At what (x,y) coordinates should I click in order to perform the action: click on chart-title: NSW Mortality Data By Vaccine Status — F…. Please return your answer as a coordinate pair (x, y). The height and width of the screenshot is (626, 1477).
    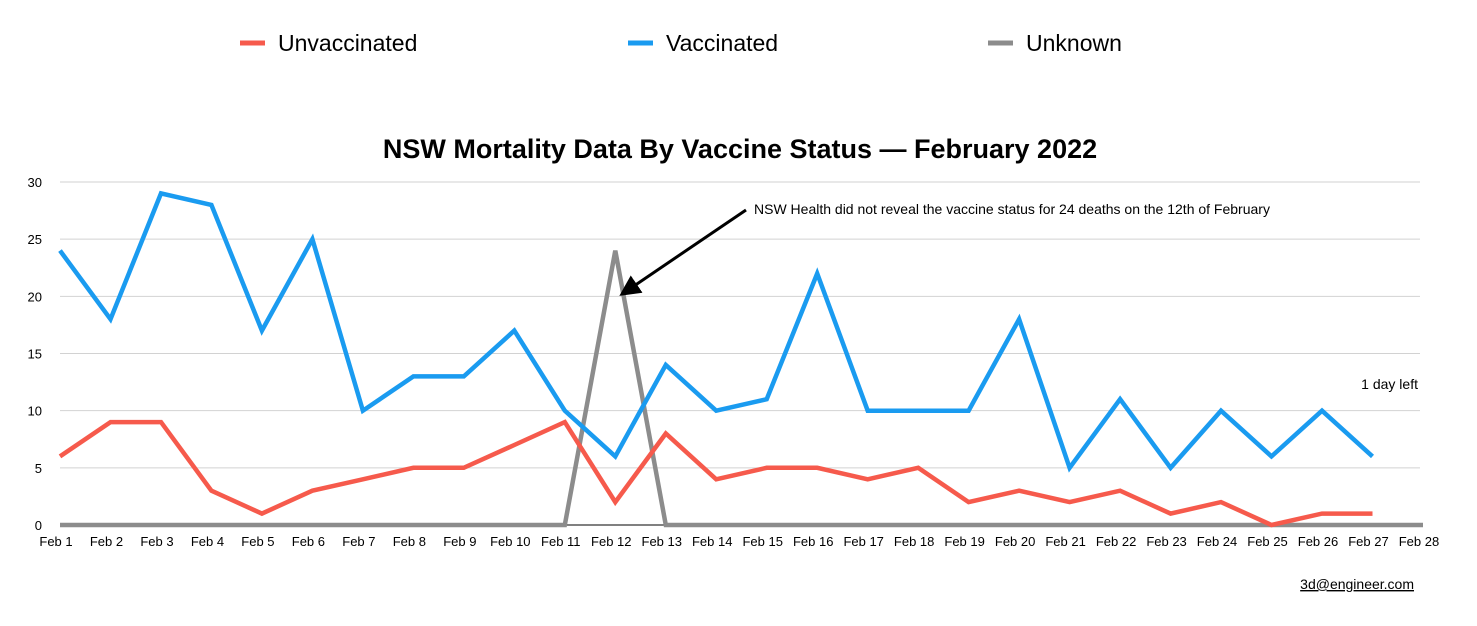
    Looking at the image, I should click on (740, 149).